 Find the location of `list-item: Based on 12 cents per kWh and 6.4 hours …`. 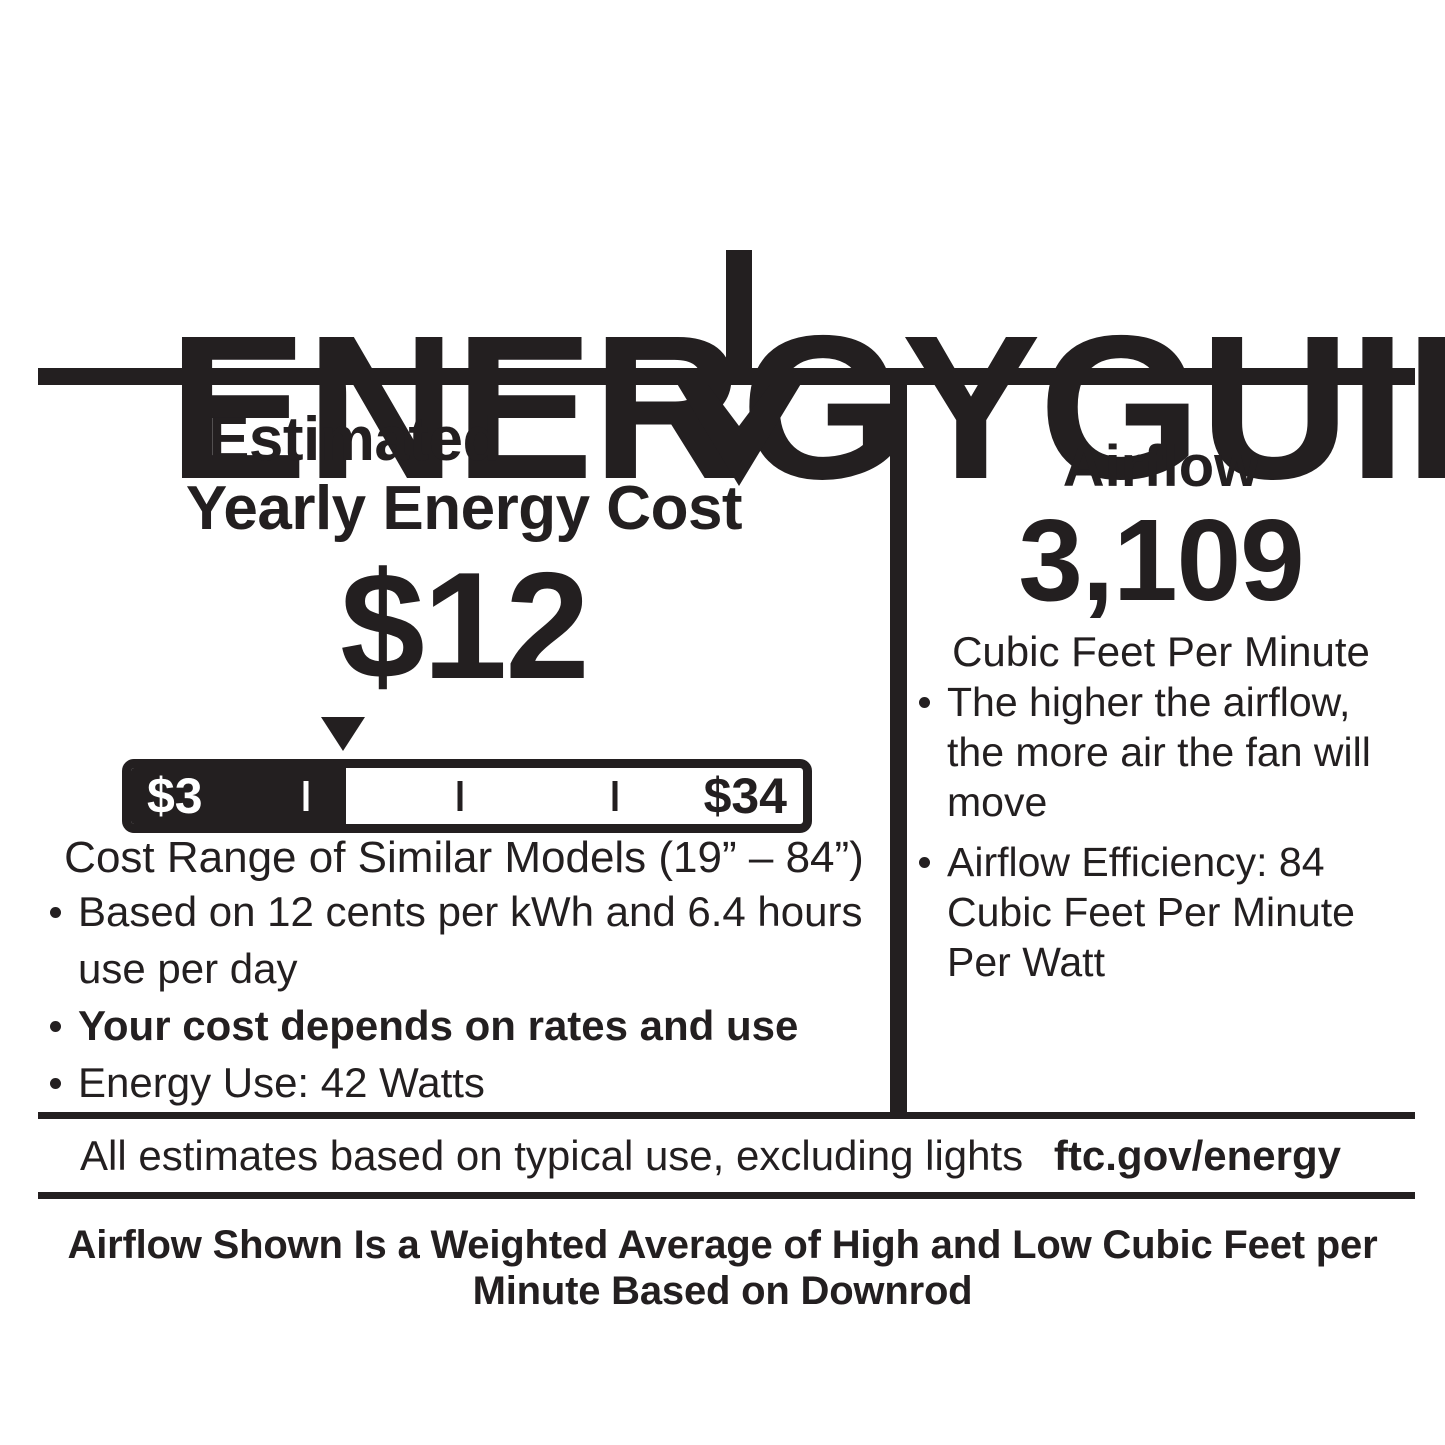

list-item: Based on 12 cents per kWh and 6.4 hours … is located at coordinates (464, 940).